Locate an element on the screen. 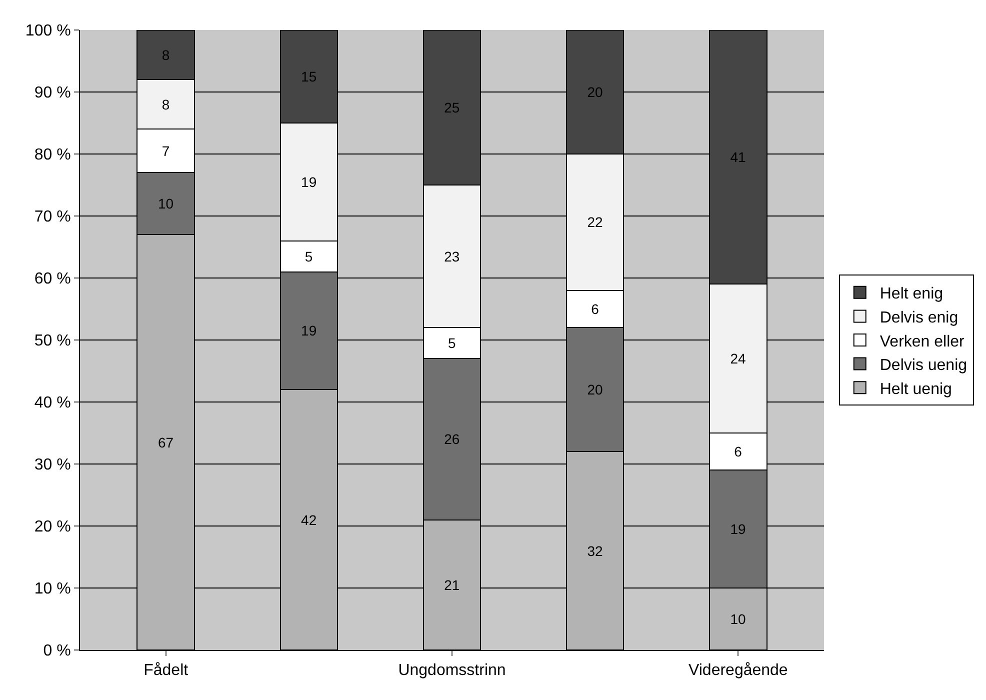 This screenshot has height=700, width=986. x-tick-label: Fådelt is located at coordinates (166, 671).